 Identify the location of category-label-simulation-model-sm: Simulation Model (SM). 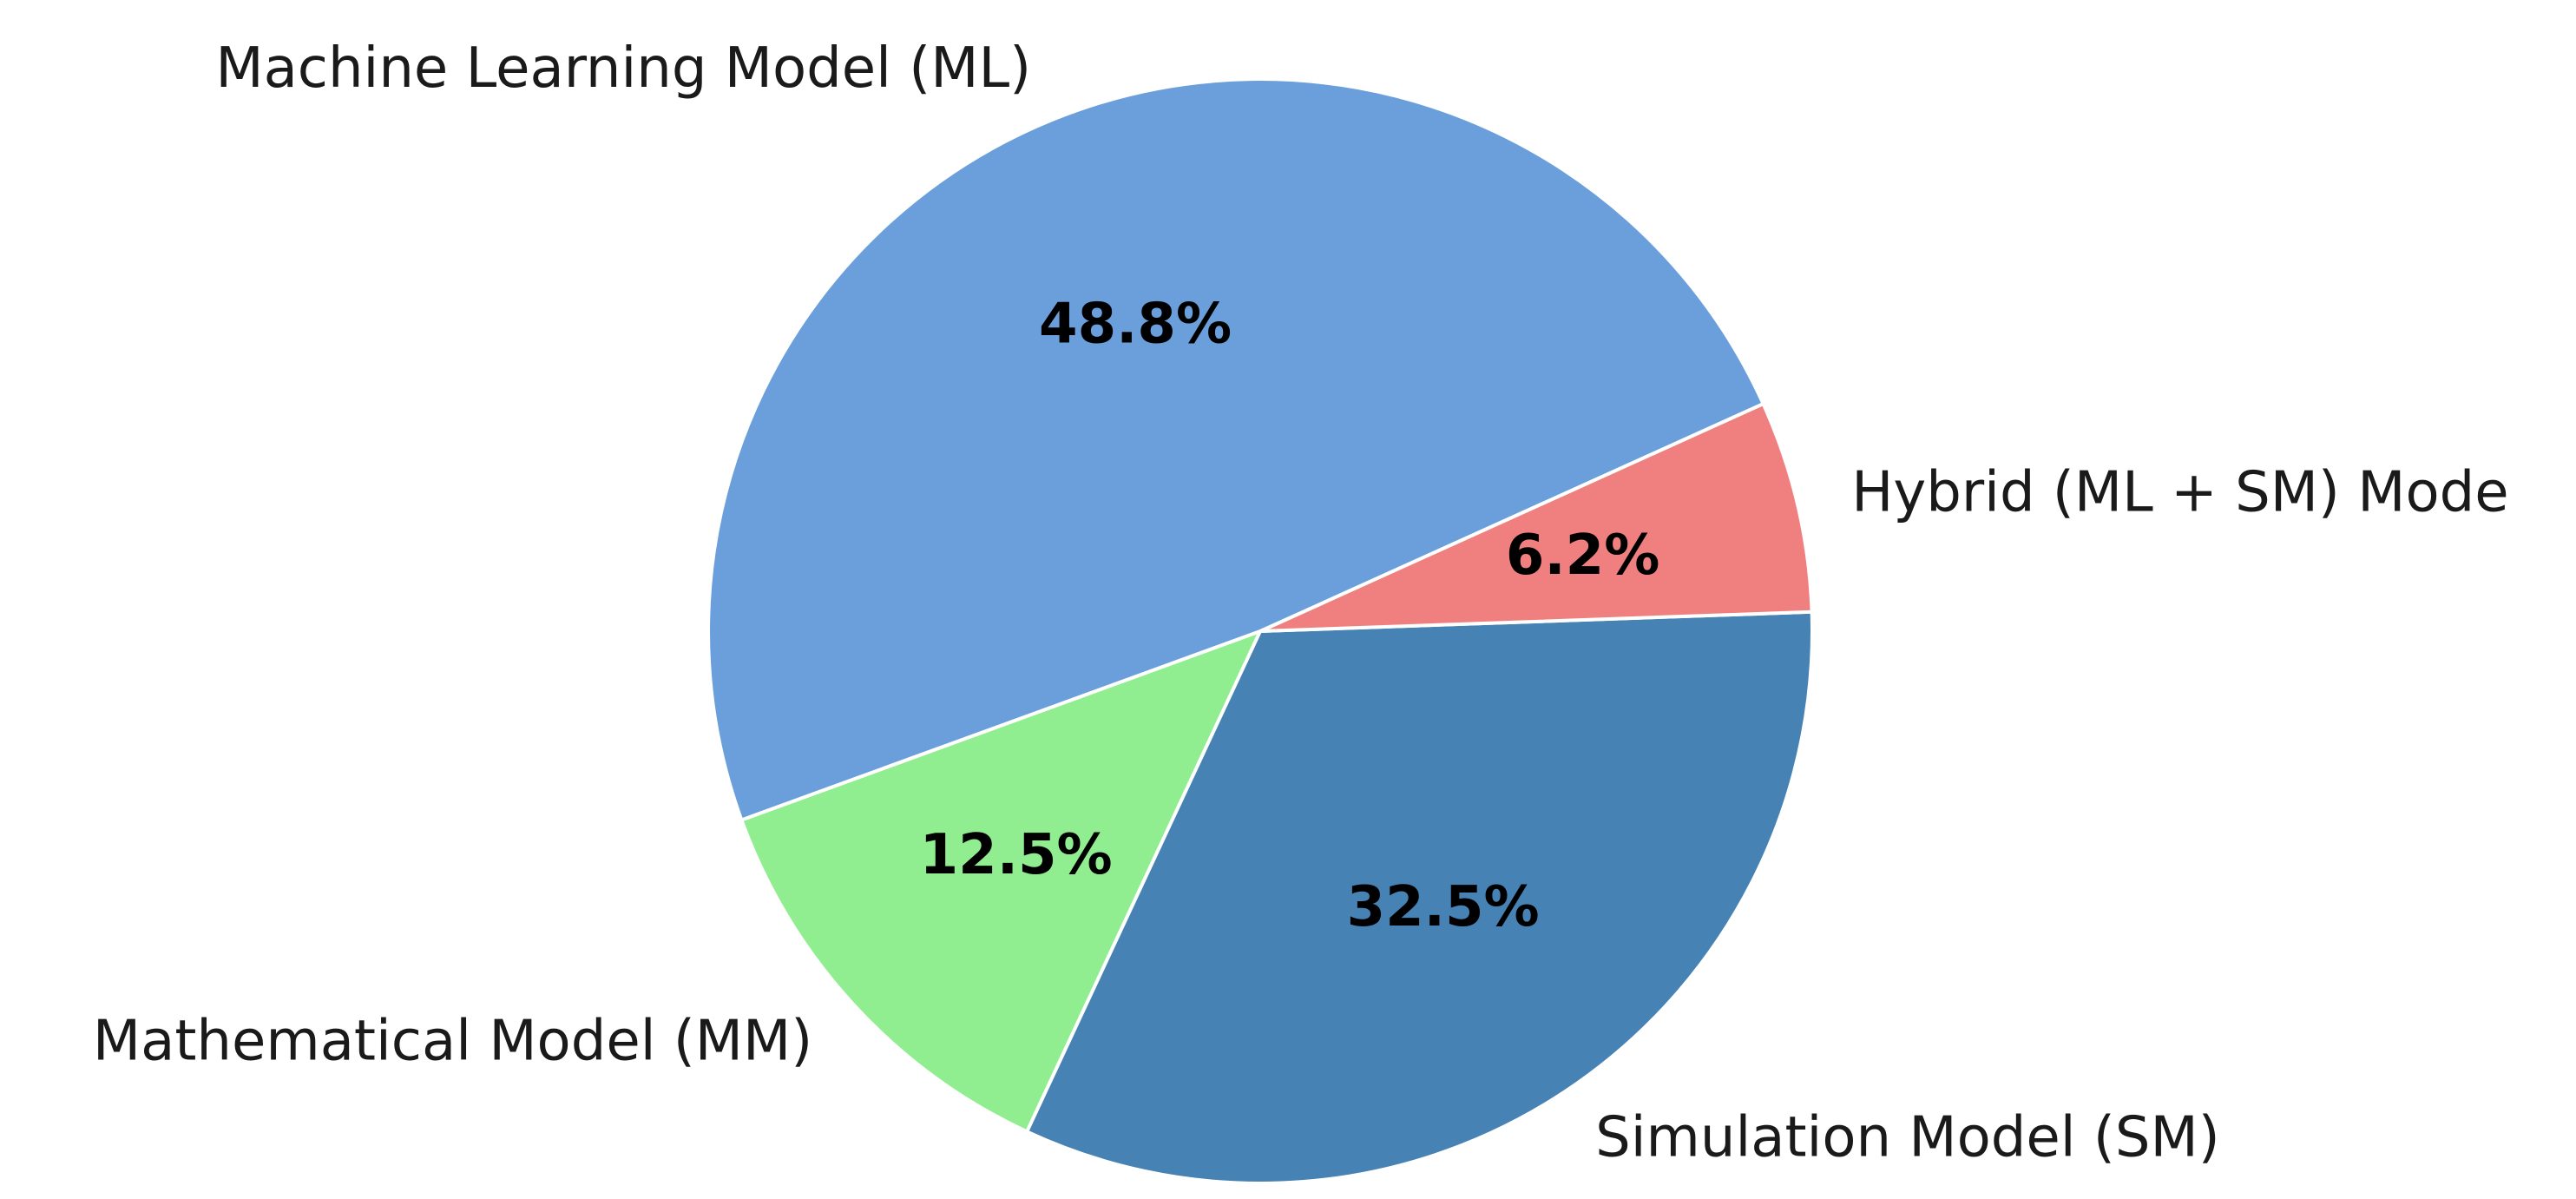
(1908, 1137).